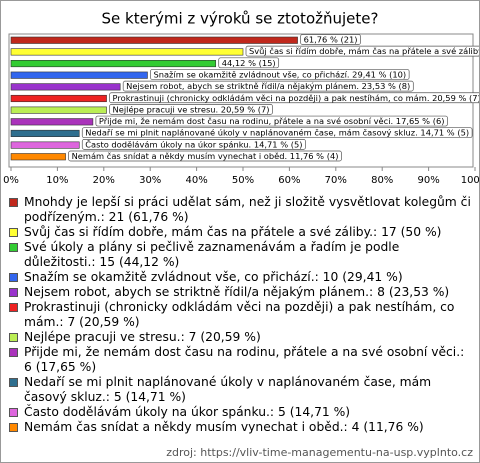  Describe the element at coordinates (289, 180) in the screenshot. I see `x-tick-label: 60%` at that location.